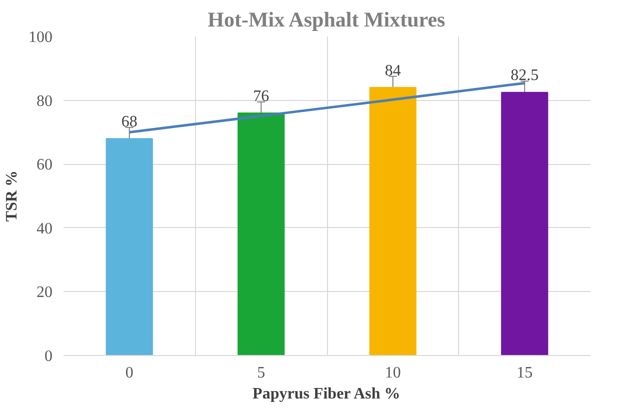 The image size is (624, 409). I want to click on chart-title: Hot-Mix Asphalt Mixtures, so click(327, 20).